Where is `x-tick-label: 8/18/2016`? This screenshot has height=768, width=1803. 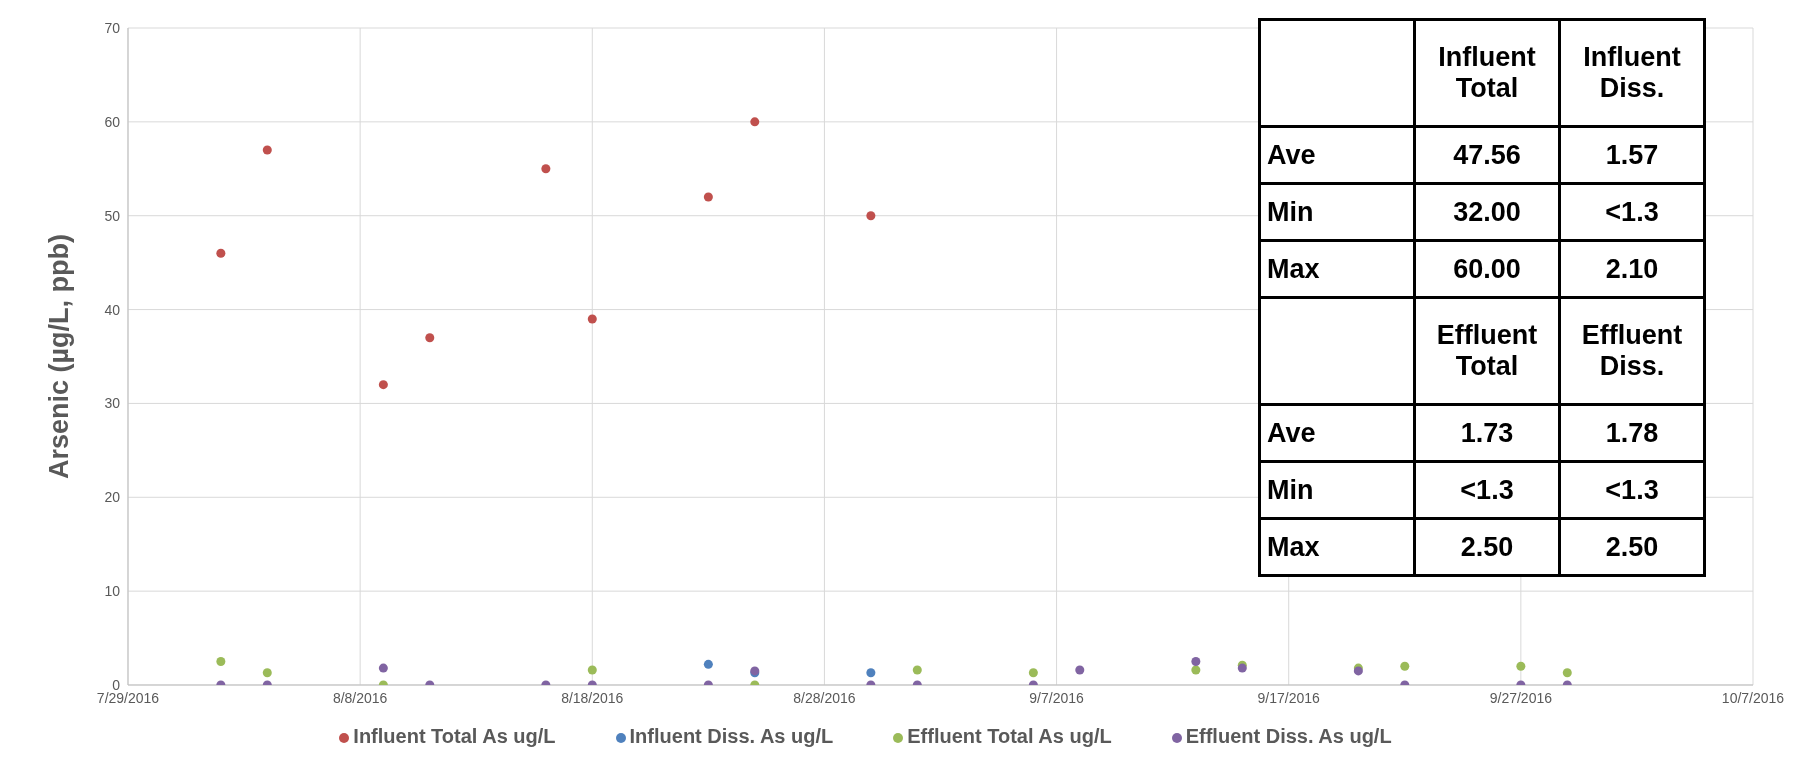
x-tick-label: 8/18/2016 is located at coordinates (592, 697).